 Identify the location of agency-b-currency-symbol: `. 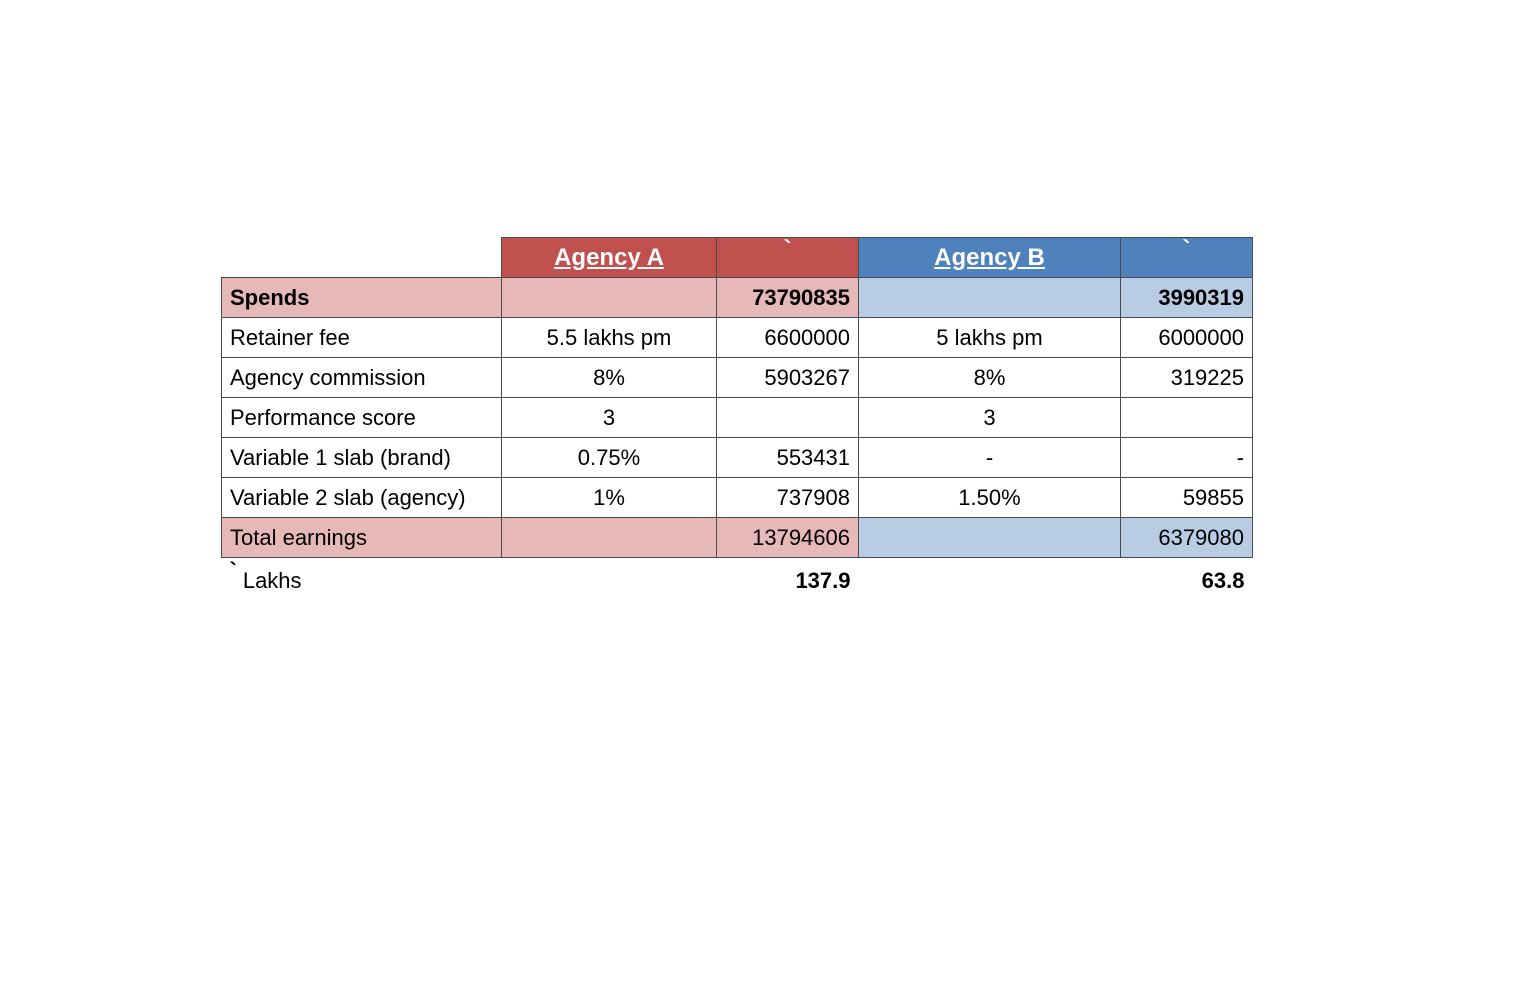
(1186, 250).